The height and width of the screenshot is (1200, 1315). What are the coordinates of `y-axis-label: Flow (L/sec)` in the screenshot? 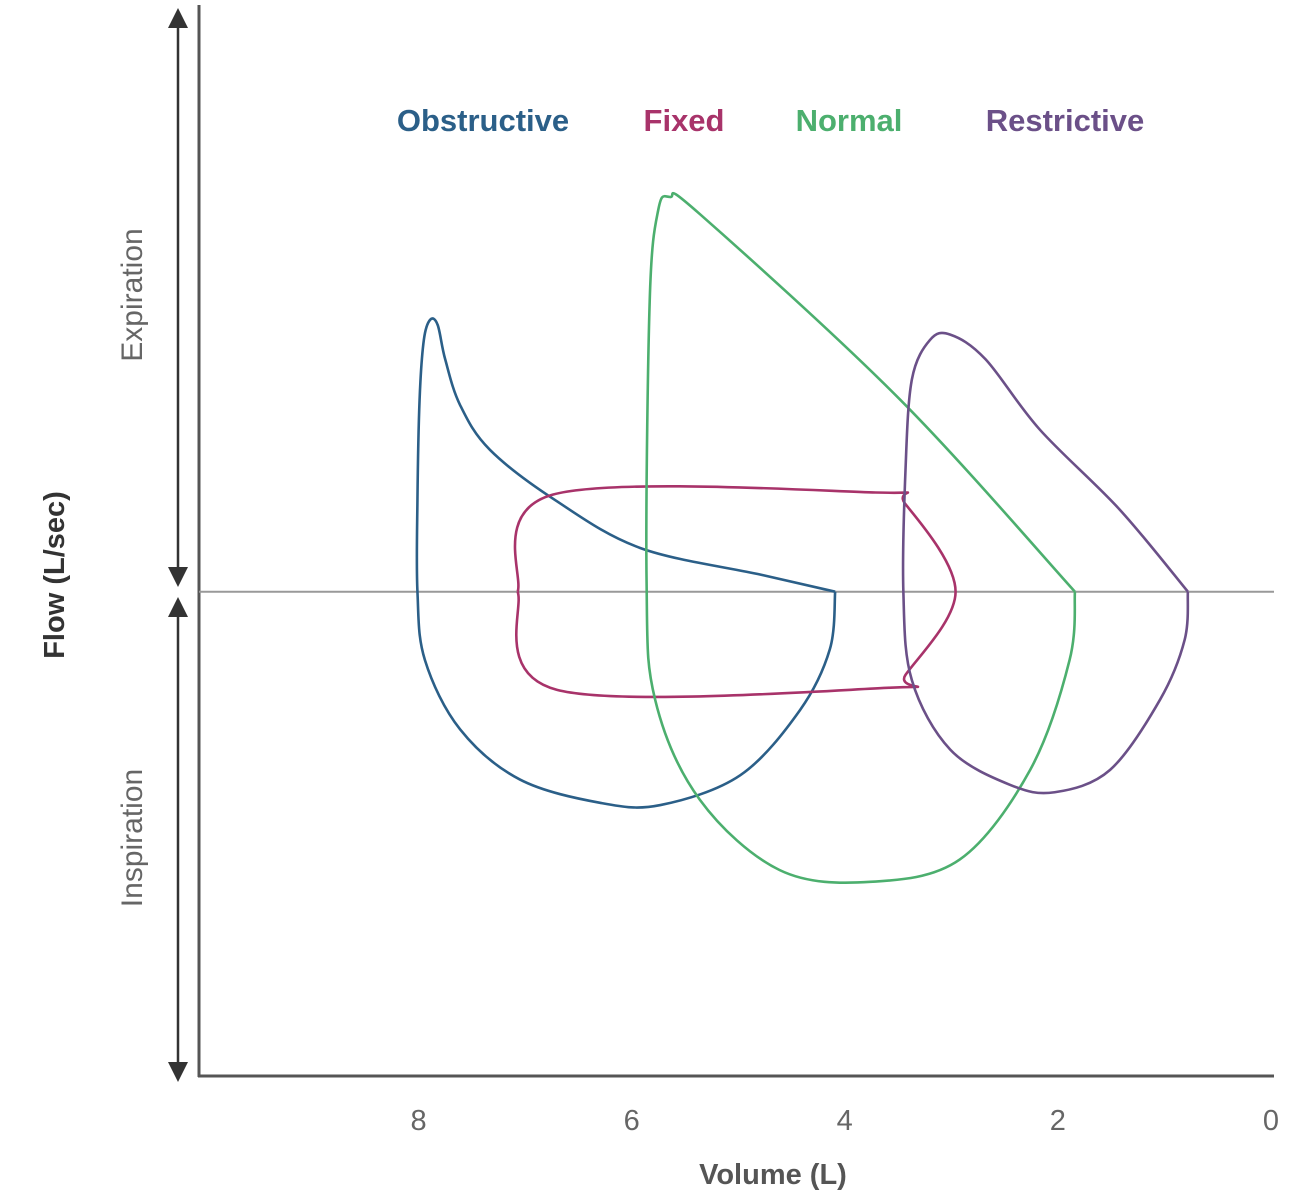 It's located at (55, 575).